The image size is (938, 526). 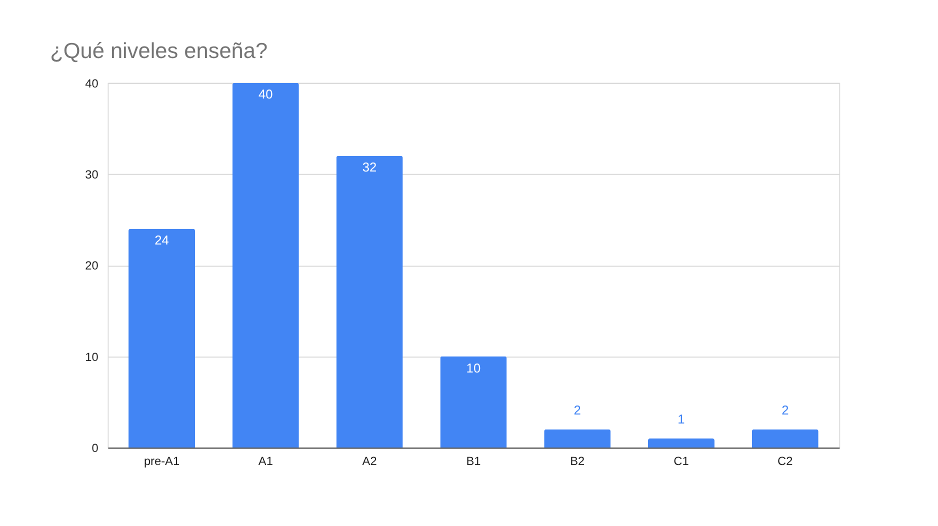 What do you see at coordinates (92, 175) in the screenshot?
I see `y-tick-label: 30` at bounding box center [92, 175].